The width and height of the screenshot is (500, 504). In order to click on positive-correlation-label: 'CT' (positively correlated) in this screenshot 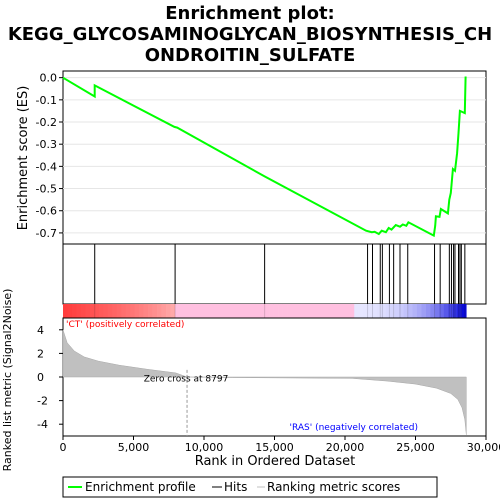, I will do `click(125, 325)`.